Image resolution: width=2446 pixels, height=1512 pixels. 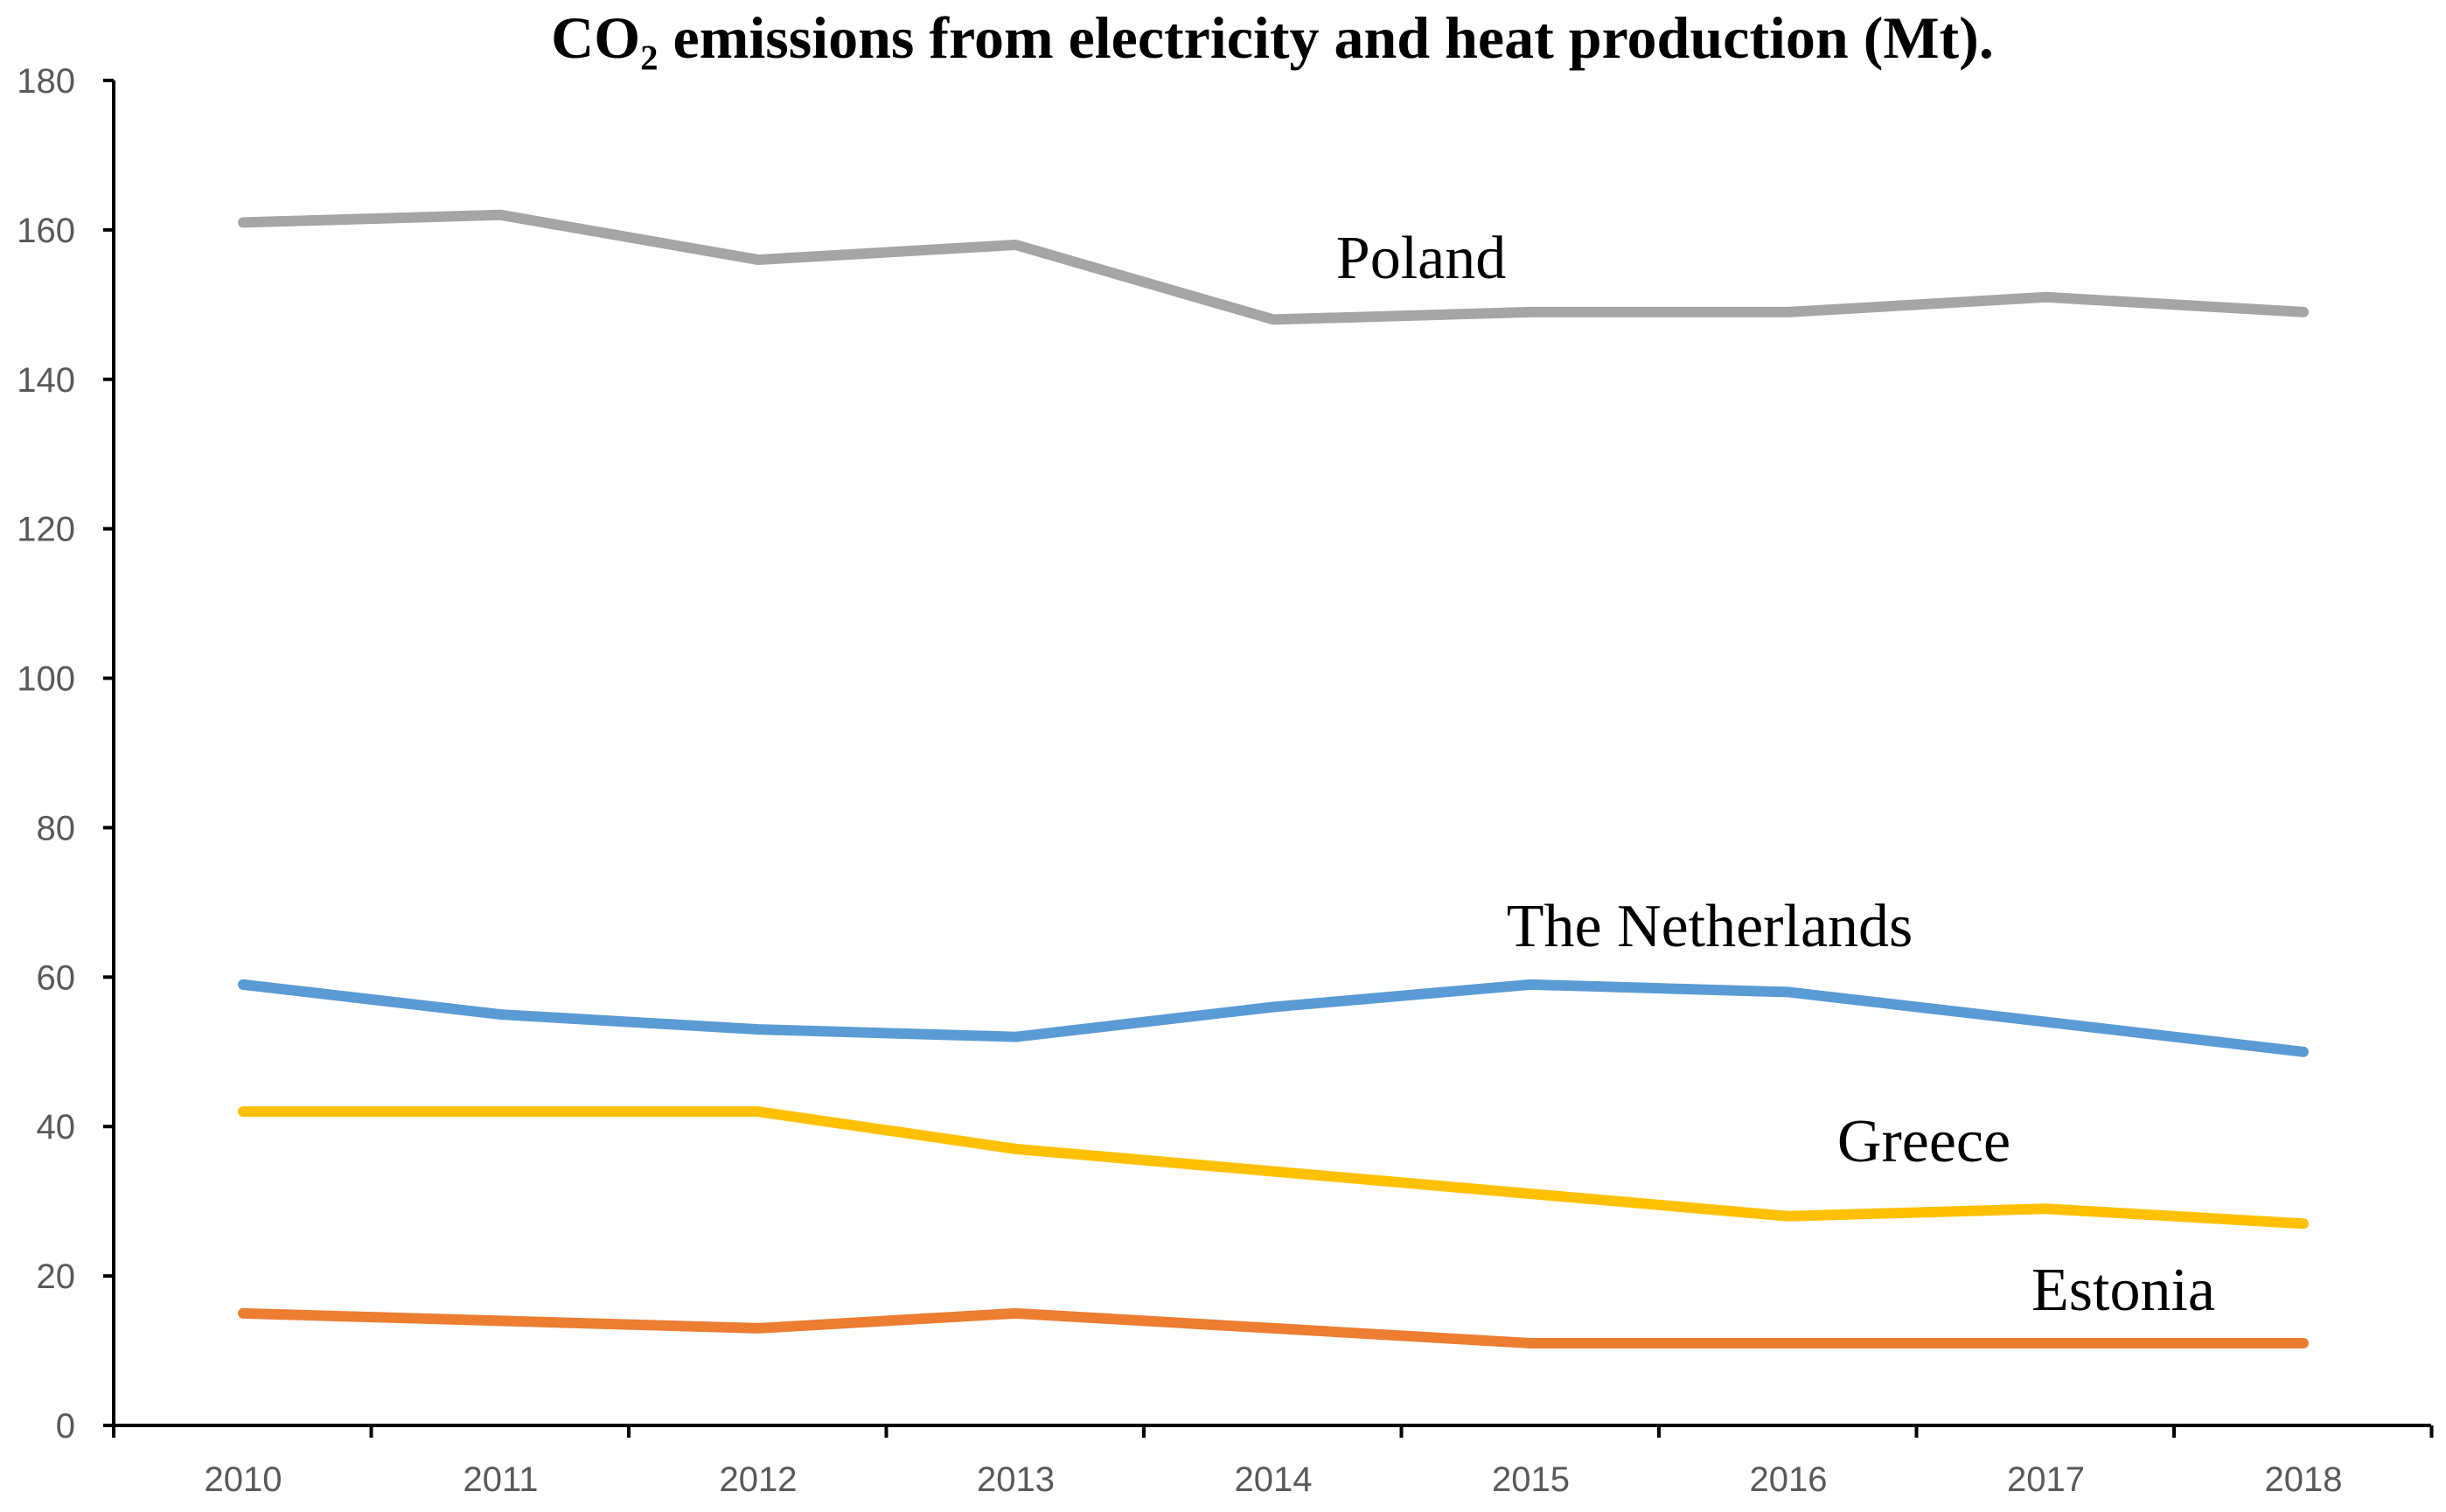 What do you see at coordinates (2123, 1291) in the screenshot?
I see `series-label-estonia: Estonia` at bounding box center [2123, 1291].